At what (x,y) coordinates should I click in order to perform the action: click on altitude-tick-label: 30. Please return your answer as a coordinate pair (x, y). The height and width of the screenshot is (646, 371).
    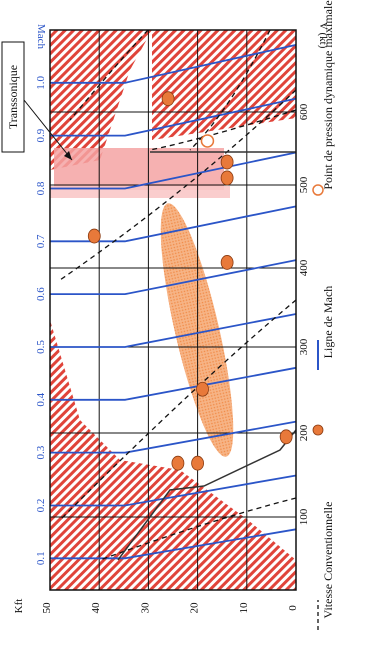
    Looking at the image, I should click on (145, 608).